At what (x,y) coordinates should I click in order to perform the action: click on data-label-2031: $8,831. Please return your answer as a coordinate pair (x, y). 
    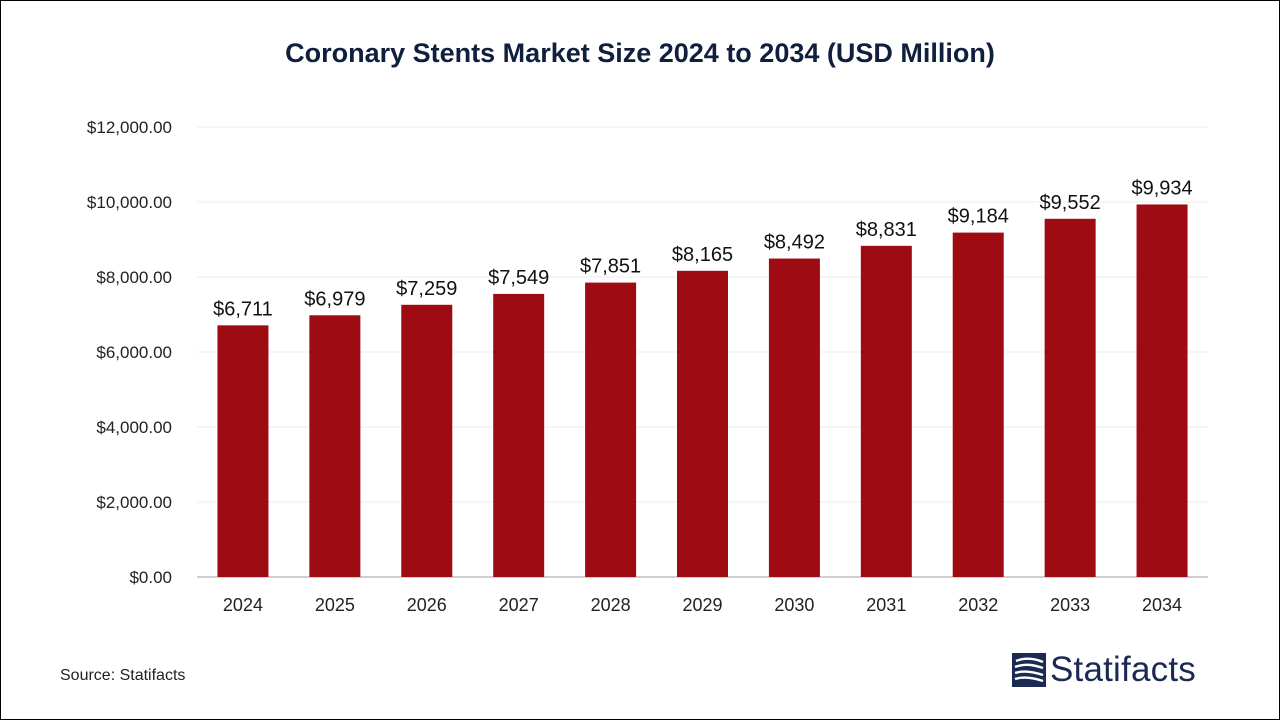
    Looking at the image, I should click on (886, 230).